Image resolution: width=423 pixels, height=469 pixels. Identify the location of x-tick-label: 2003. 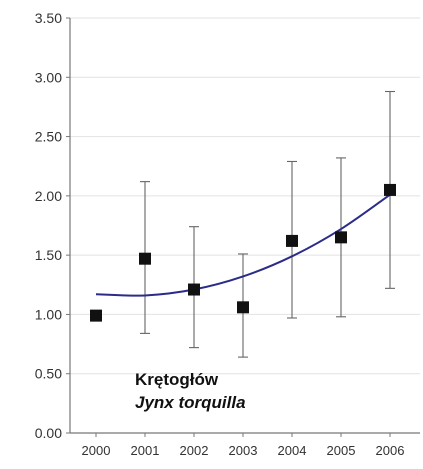
(243, 450).